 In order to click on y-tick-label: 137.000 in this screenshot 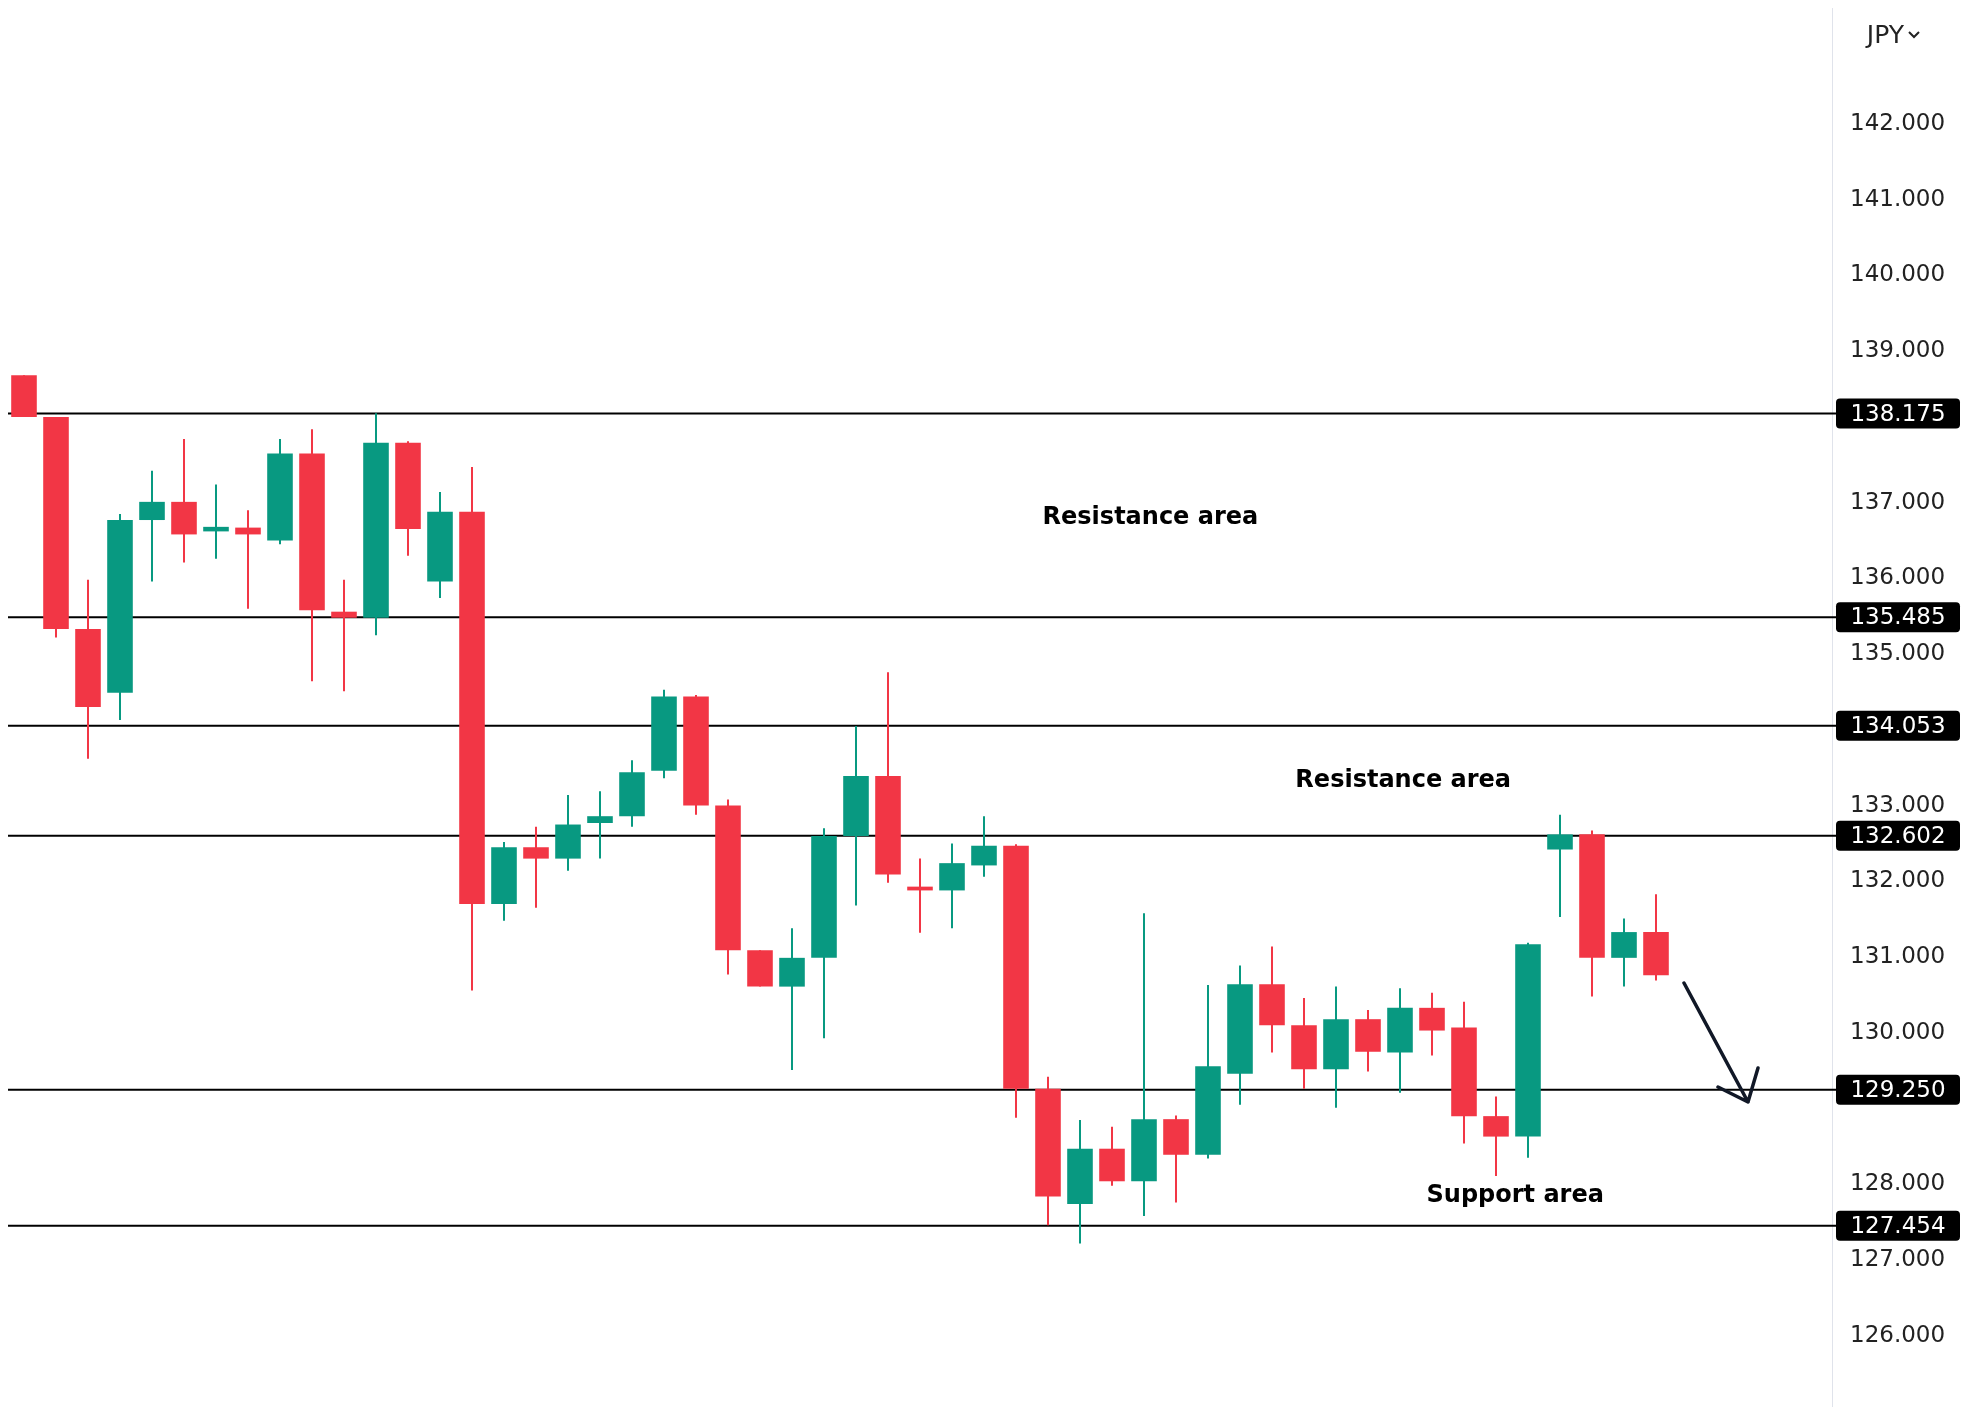, I will do `click(1898, 500)`.